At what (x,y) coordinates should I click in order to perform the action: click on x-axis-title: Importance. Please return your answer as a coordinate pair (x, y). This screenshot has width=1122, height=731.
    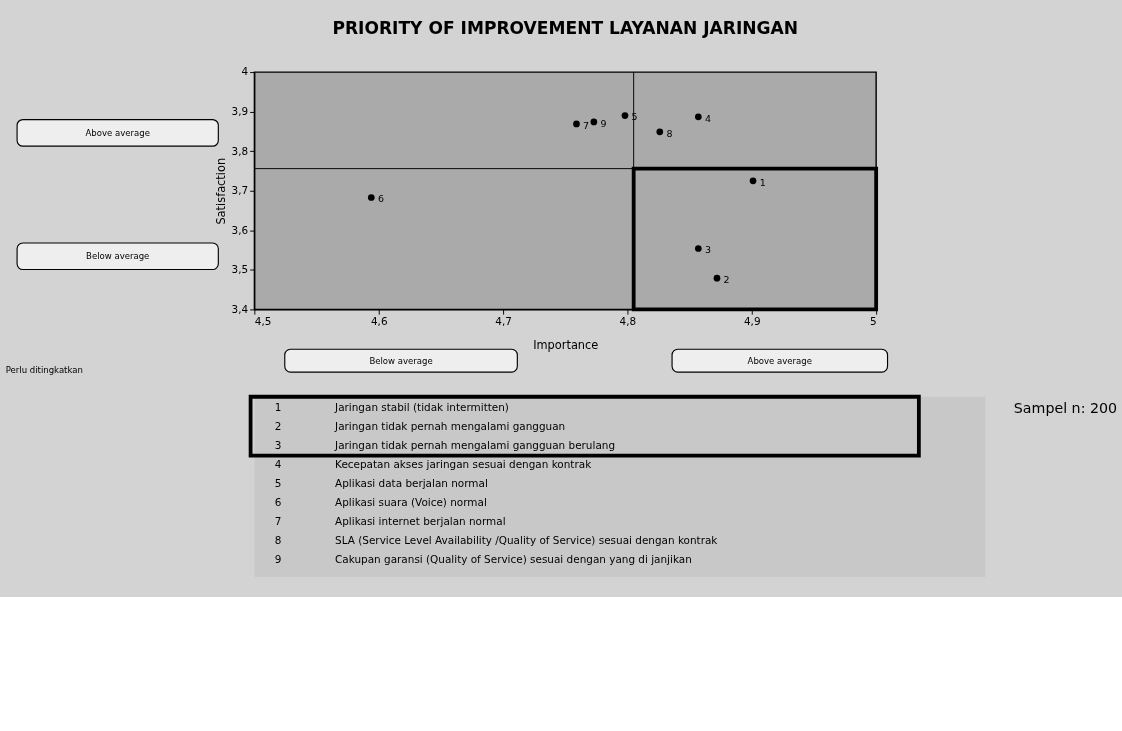
    Looking at the image, I should click on (566, 344).